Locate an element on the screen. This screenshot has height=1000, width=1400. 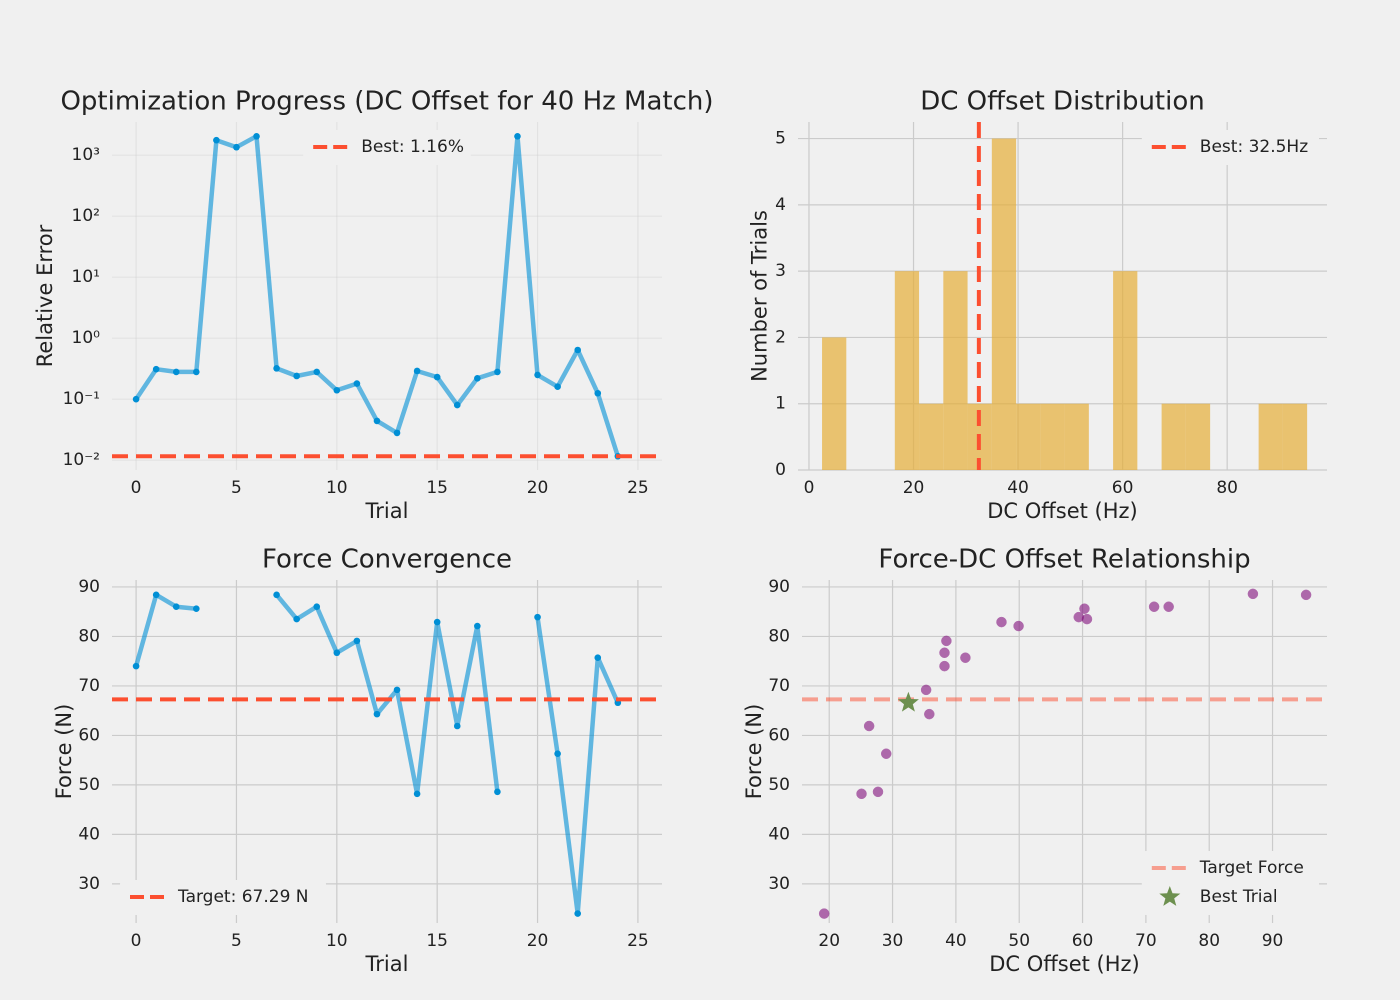
y-tick-label: 30 is located at coordinates (89, 884).